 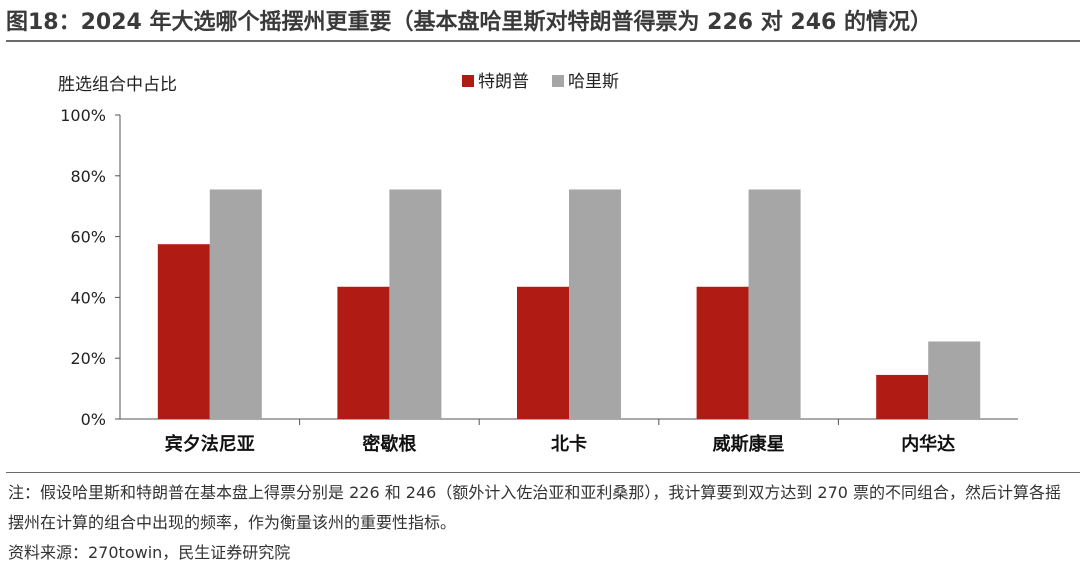 I want to click on x-tick-label: 威斯康星, so click(x=749, y=444).